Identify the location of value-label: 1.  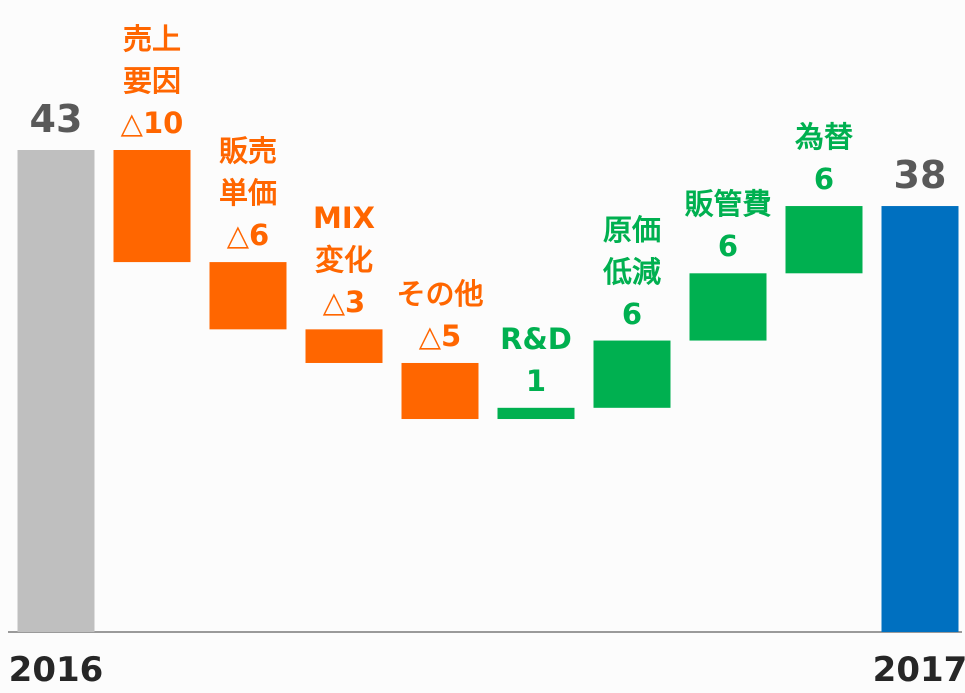
(536, 380).